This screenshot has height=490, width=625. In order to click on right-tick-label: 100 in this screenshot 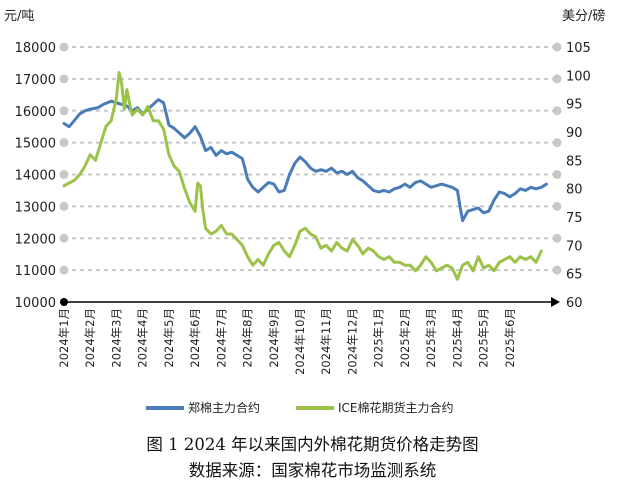, I will do `click(578, 76)`.